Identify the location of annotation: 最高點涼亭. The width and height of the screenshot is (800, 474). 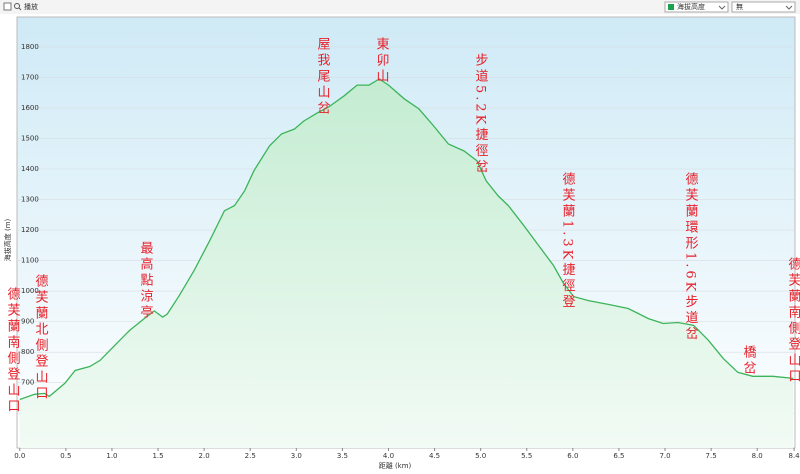
(146, 281).